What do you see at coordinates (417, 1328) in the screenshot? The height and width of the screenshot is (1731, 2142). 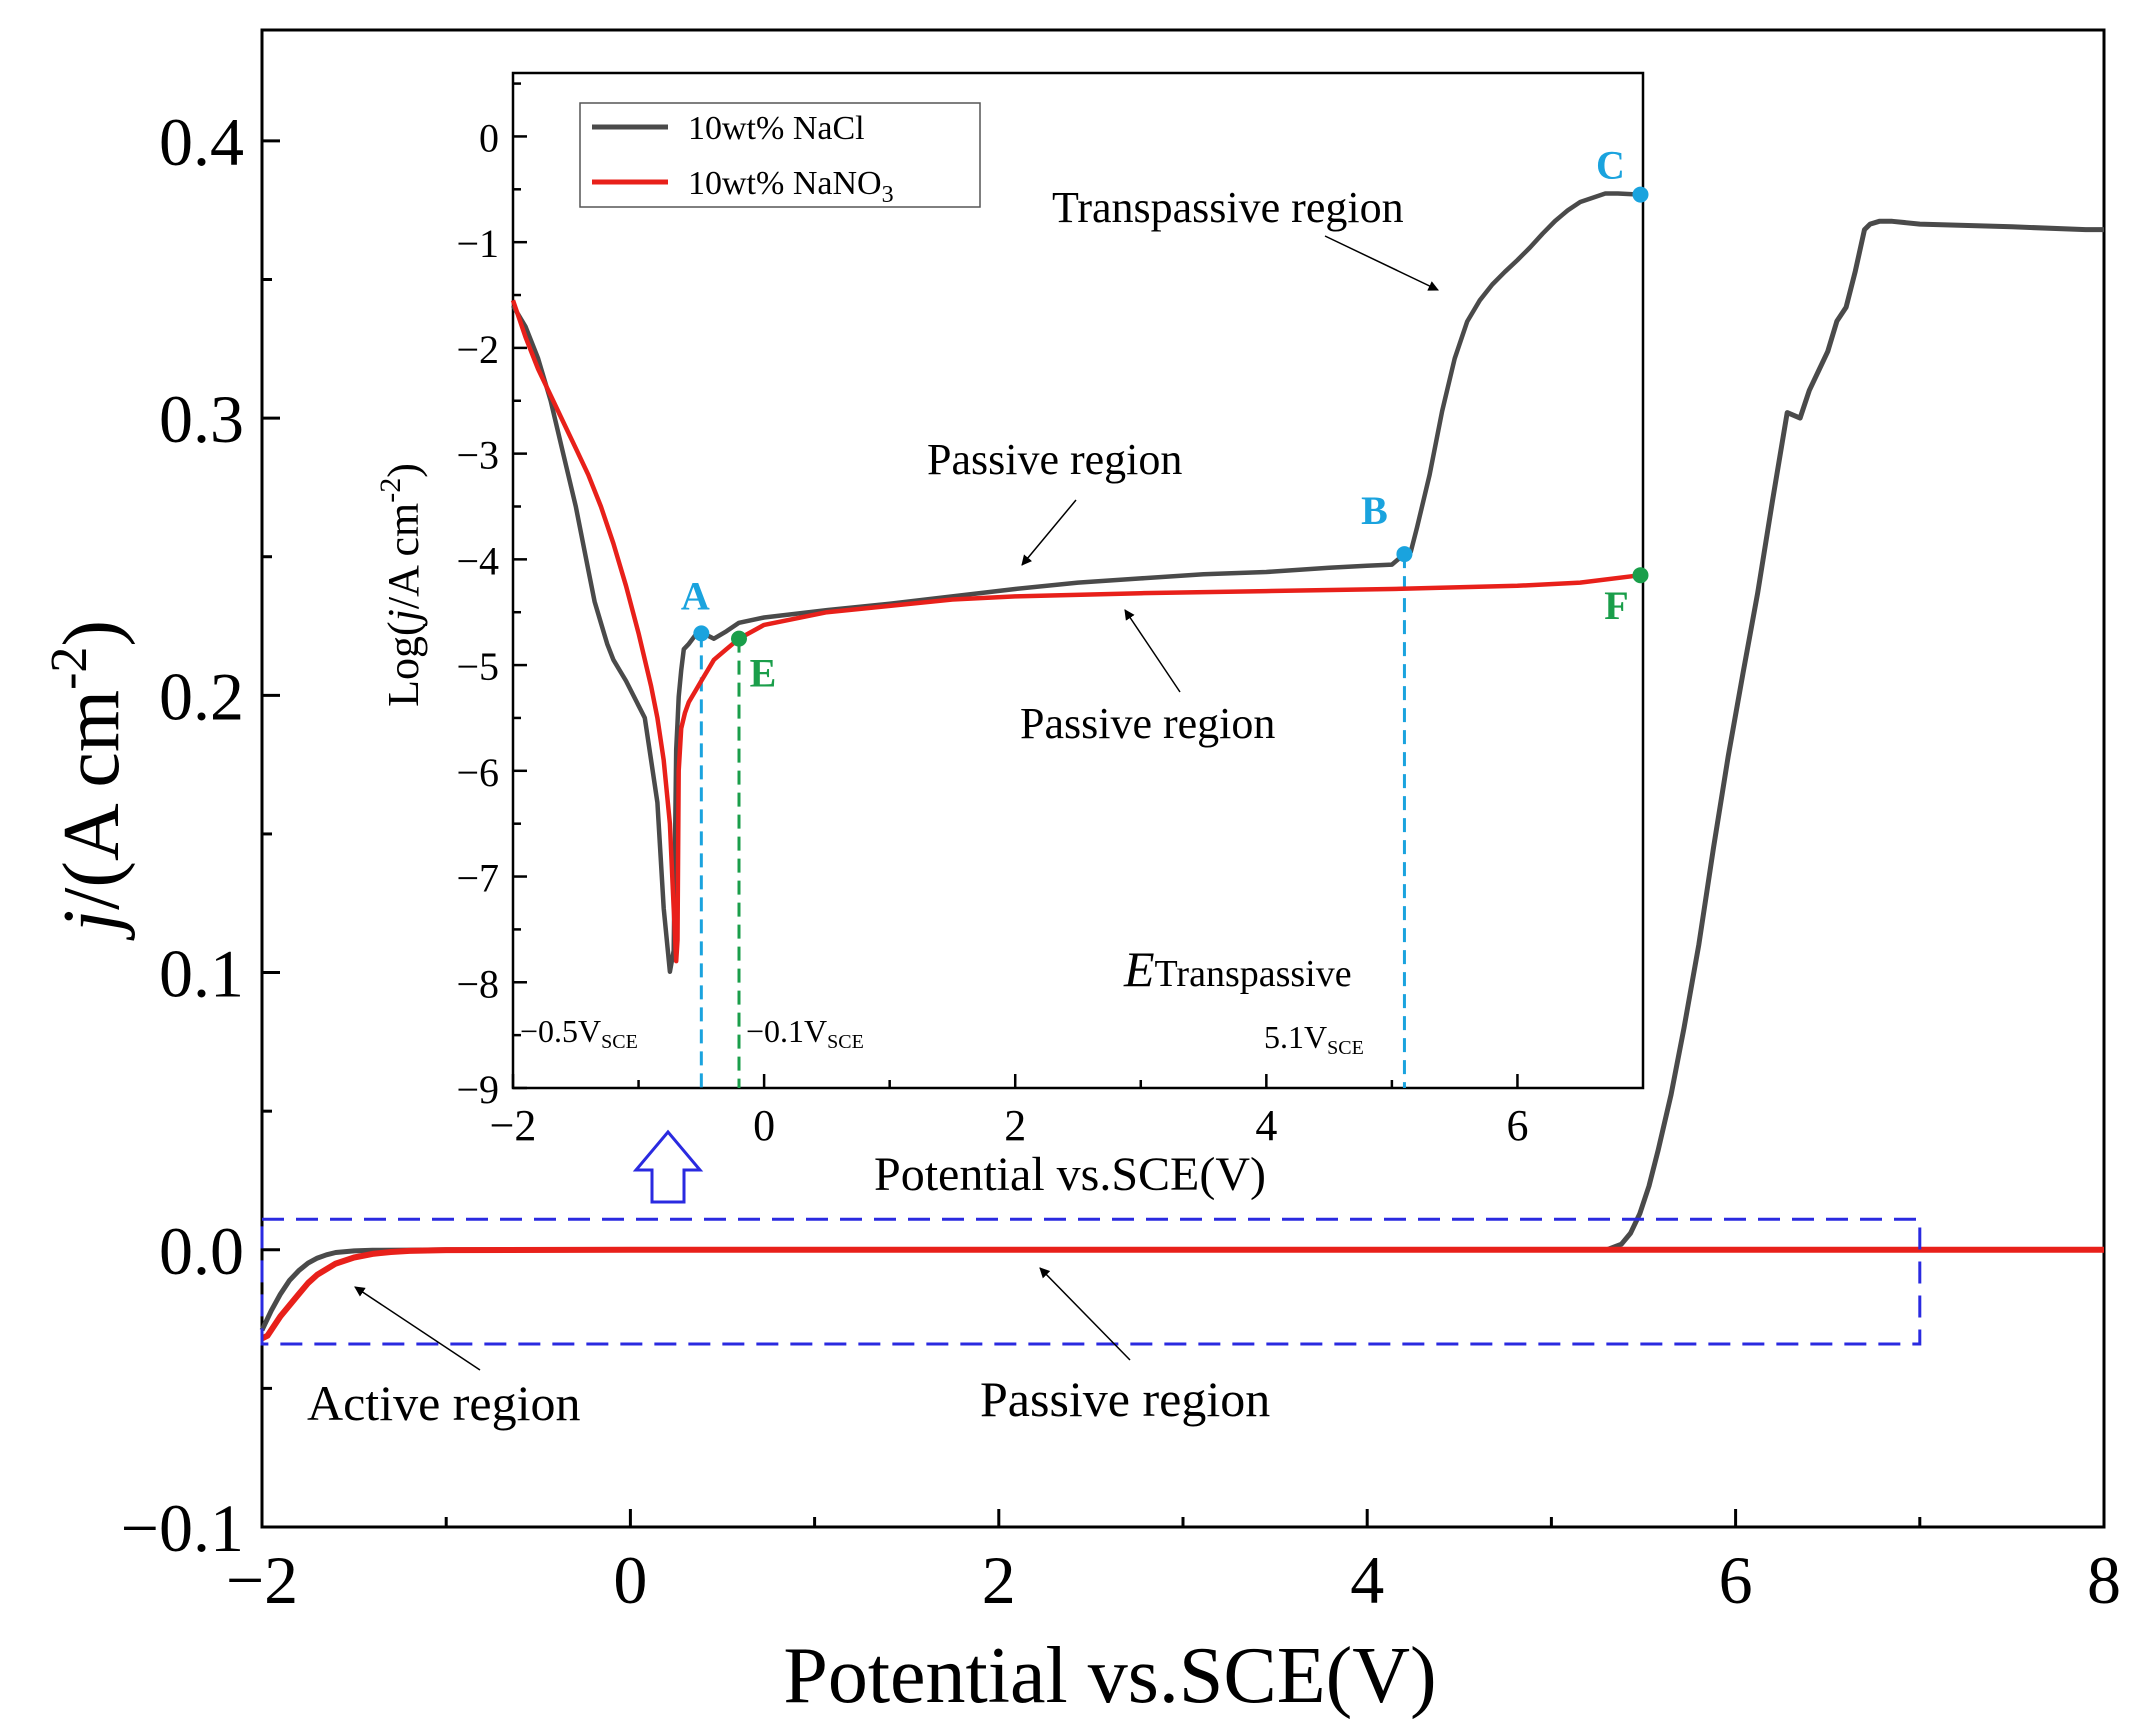 I see `active-region-arrow` at bounding box center [417, 1328].